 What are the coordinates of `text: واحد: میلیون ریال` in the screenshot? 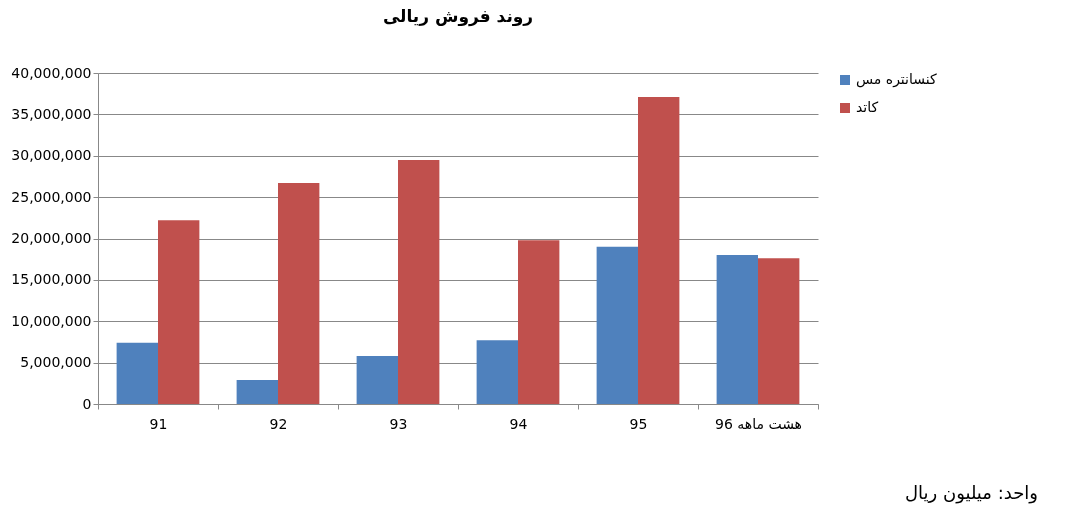 It's located at (971, 492).